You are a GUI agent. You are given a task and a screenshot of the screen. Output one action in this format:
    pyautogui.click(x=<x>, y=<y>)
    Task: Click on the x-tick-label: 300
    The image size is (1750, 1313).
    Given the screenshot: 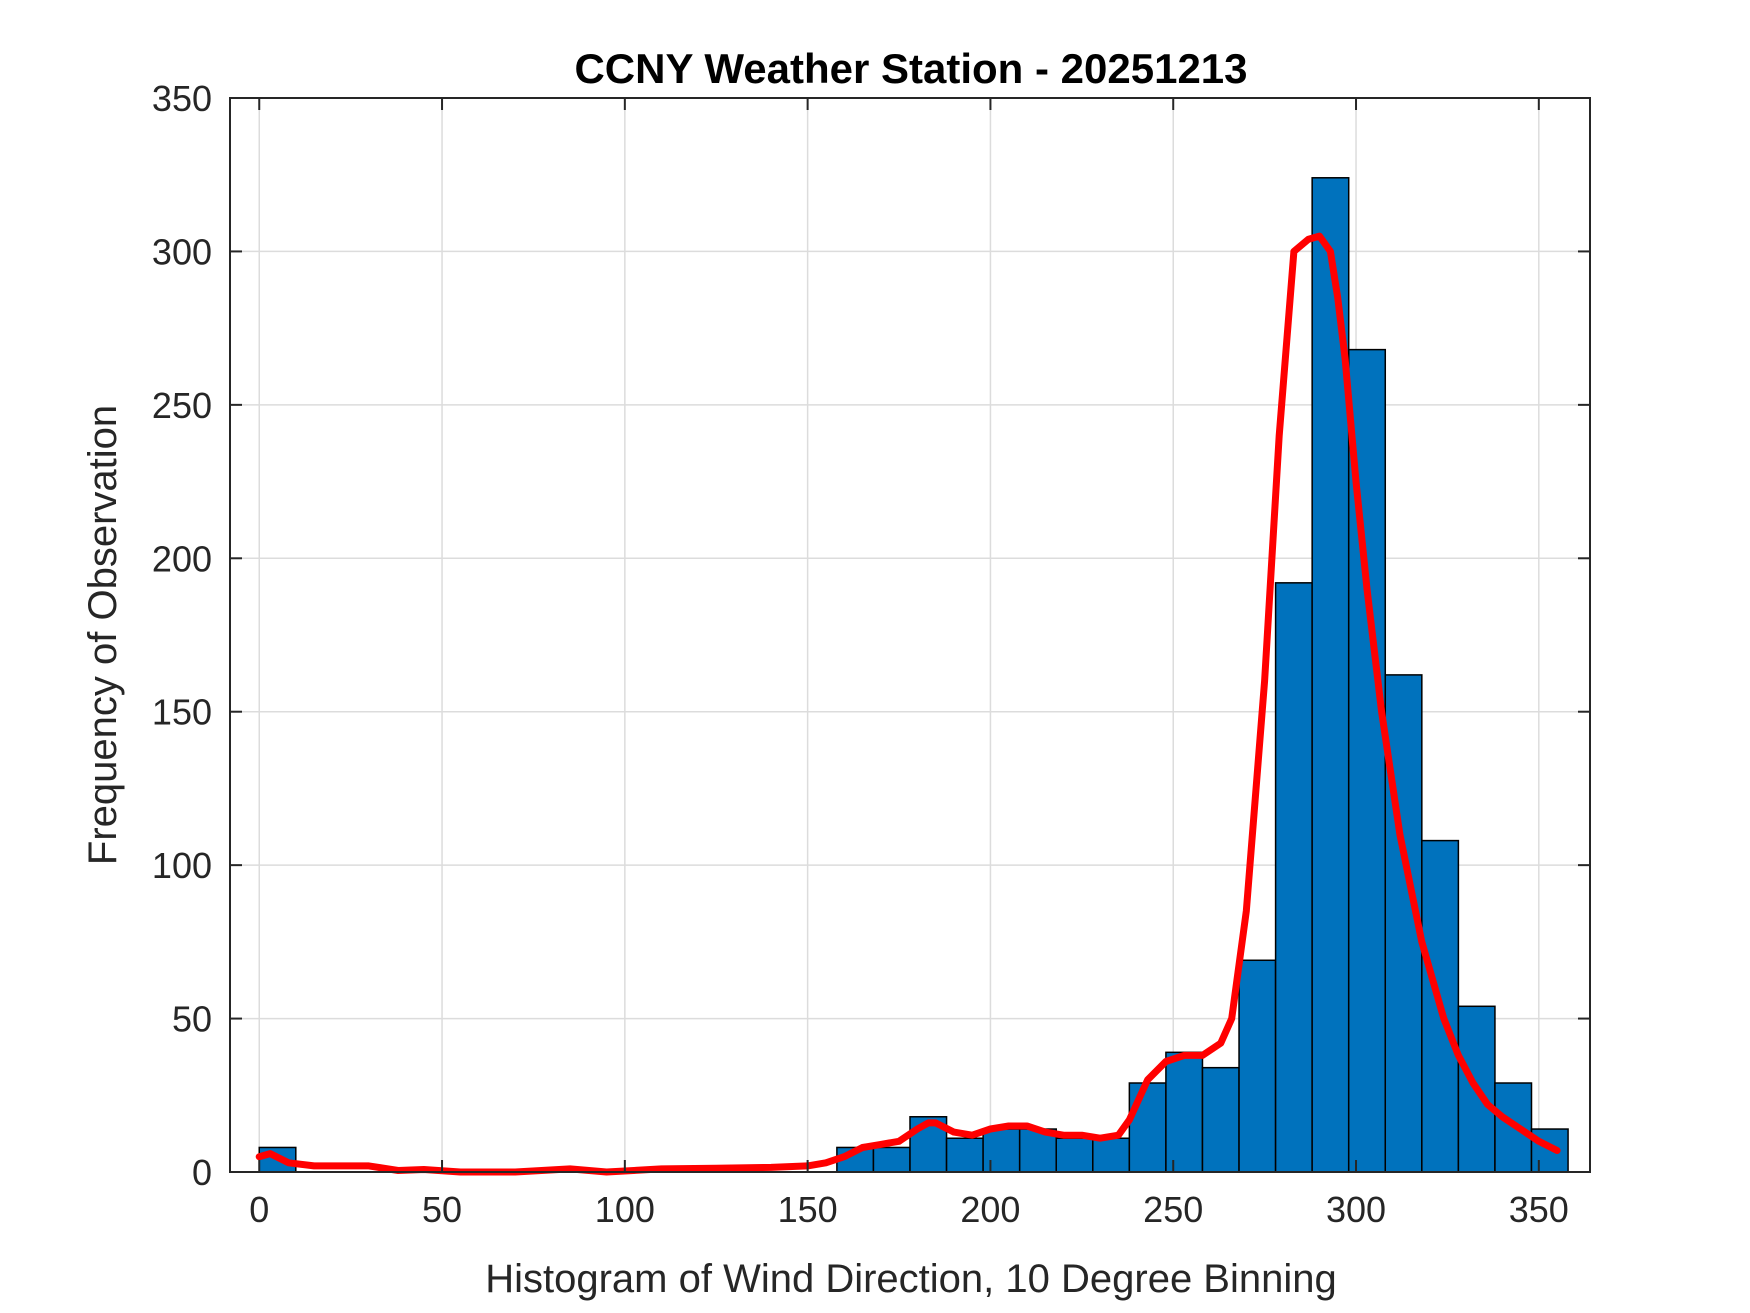 What is the action you would take?
    pyautogui.click(x=1356, y=1209)
    